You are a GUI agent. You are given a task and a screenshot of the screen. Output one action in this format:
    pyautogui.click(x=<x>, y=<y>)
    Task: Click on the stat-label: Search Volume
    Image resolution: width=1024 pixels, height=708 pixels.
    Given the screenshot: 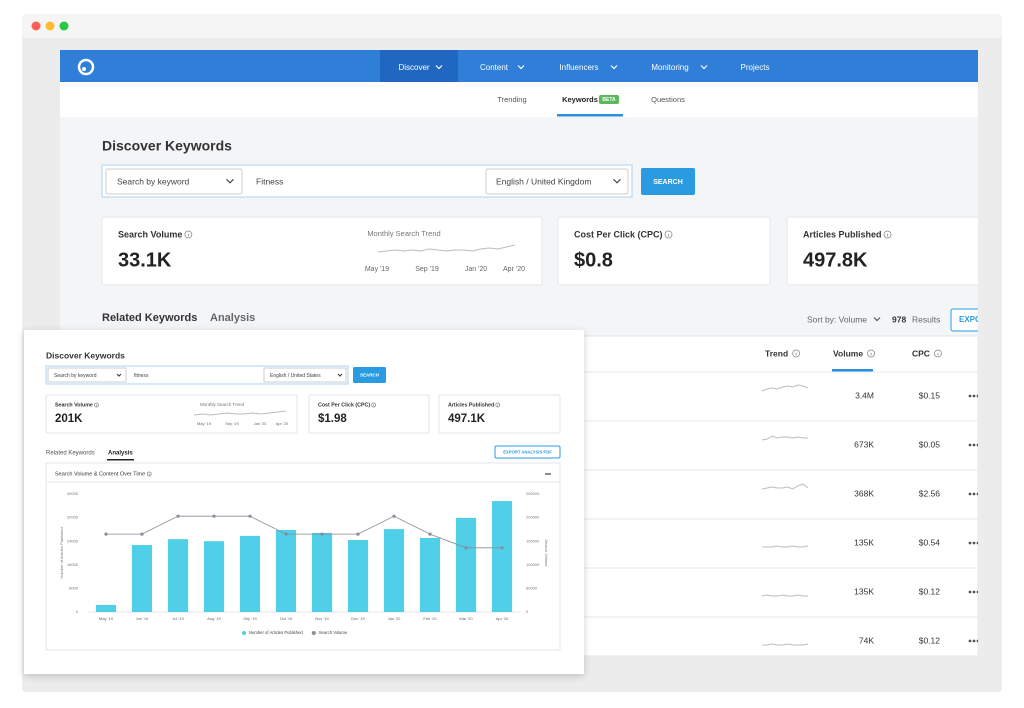 What is the action you would take?
    pyautogui.click(x=150, y=234)
    